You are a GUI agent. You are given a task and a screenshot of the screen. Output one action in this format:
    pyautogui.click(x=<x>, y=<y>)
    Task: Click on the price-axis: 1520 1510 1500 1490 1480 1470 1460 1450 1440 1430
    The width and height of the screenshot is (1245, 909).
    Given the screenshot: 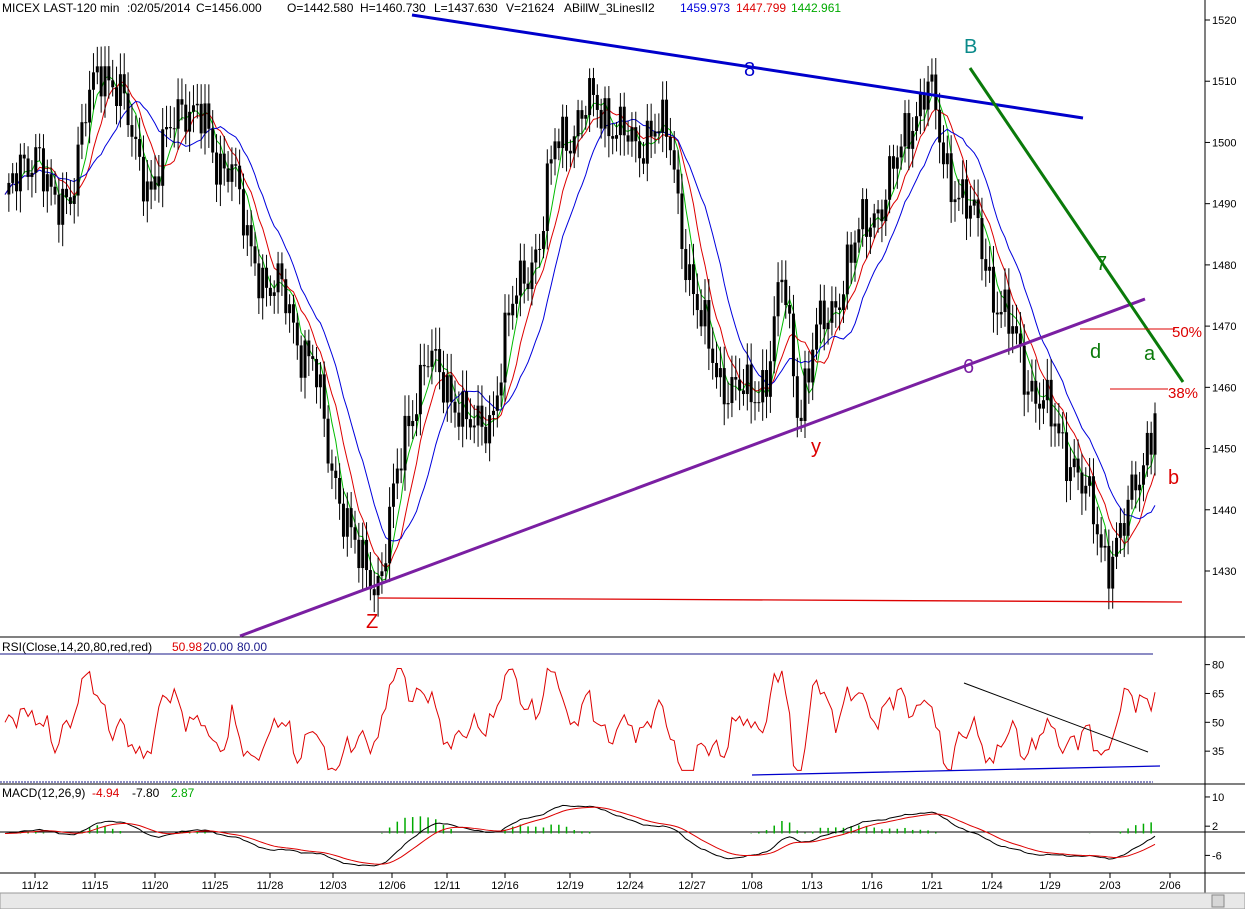 What is the action you would take?
    pyautogui.click(x=1220, y=296)
    